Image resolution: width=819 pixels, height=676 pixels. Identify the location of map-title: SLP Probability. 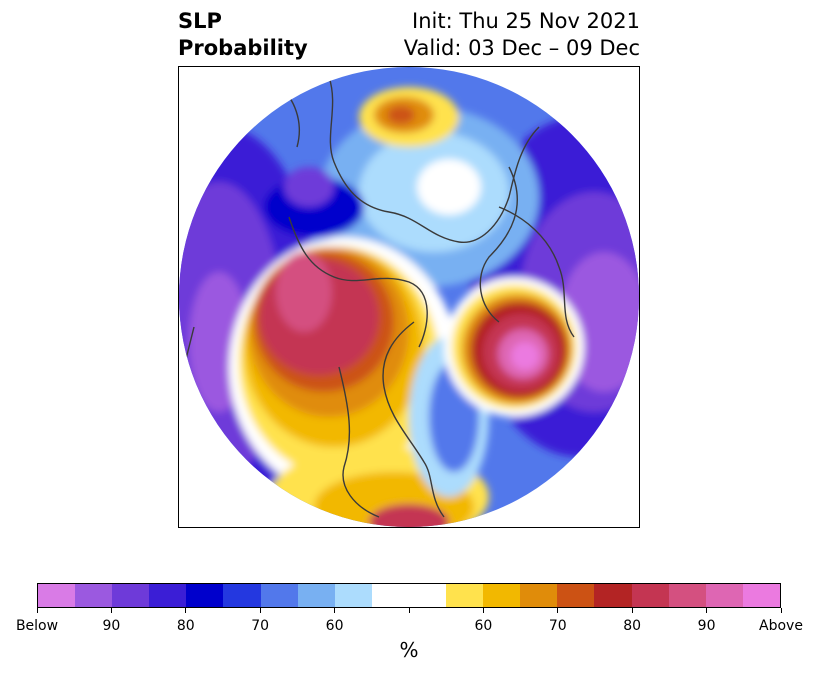
(243, 35).